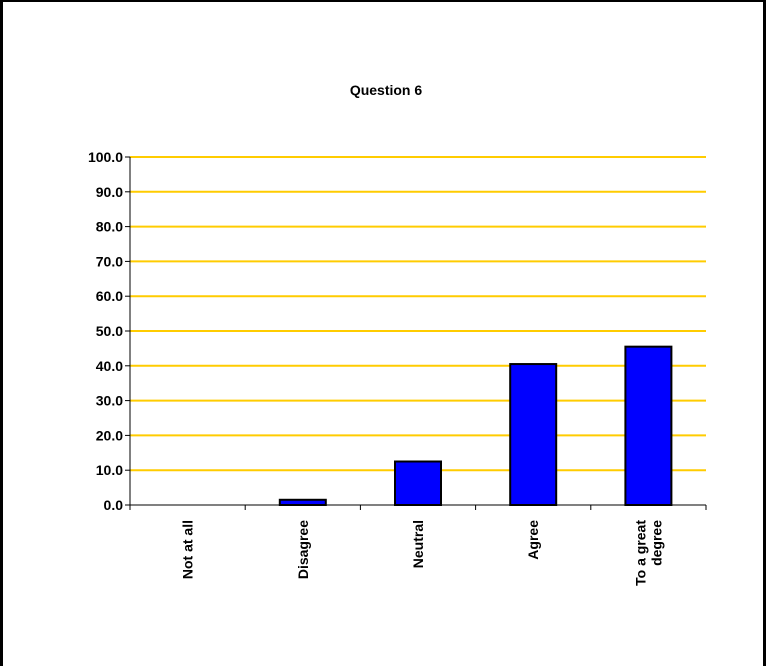 This screenshot has width=766, height=668. What do you see at coordinates (109, 227) in the screenshot?
I see `y-tick-label: 80.0` at bounding box center [109, 227].